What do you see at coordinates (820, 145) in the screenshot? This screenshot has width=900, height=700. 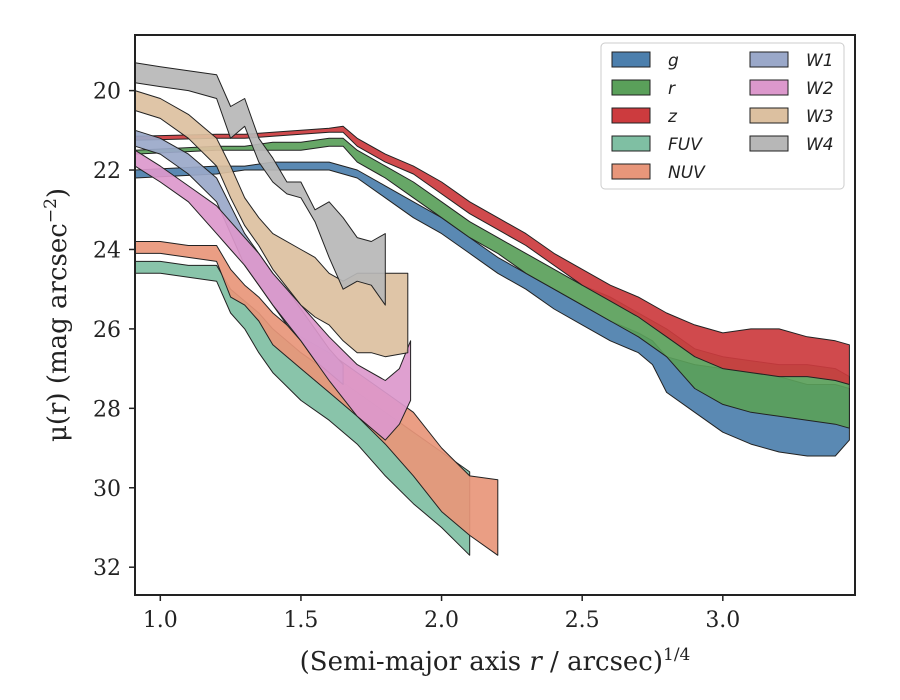 I see `legend-label-w4: W4` at bounding box center [820, 145].